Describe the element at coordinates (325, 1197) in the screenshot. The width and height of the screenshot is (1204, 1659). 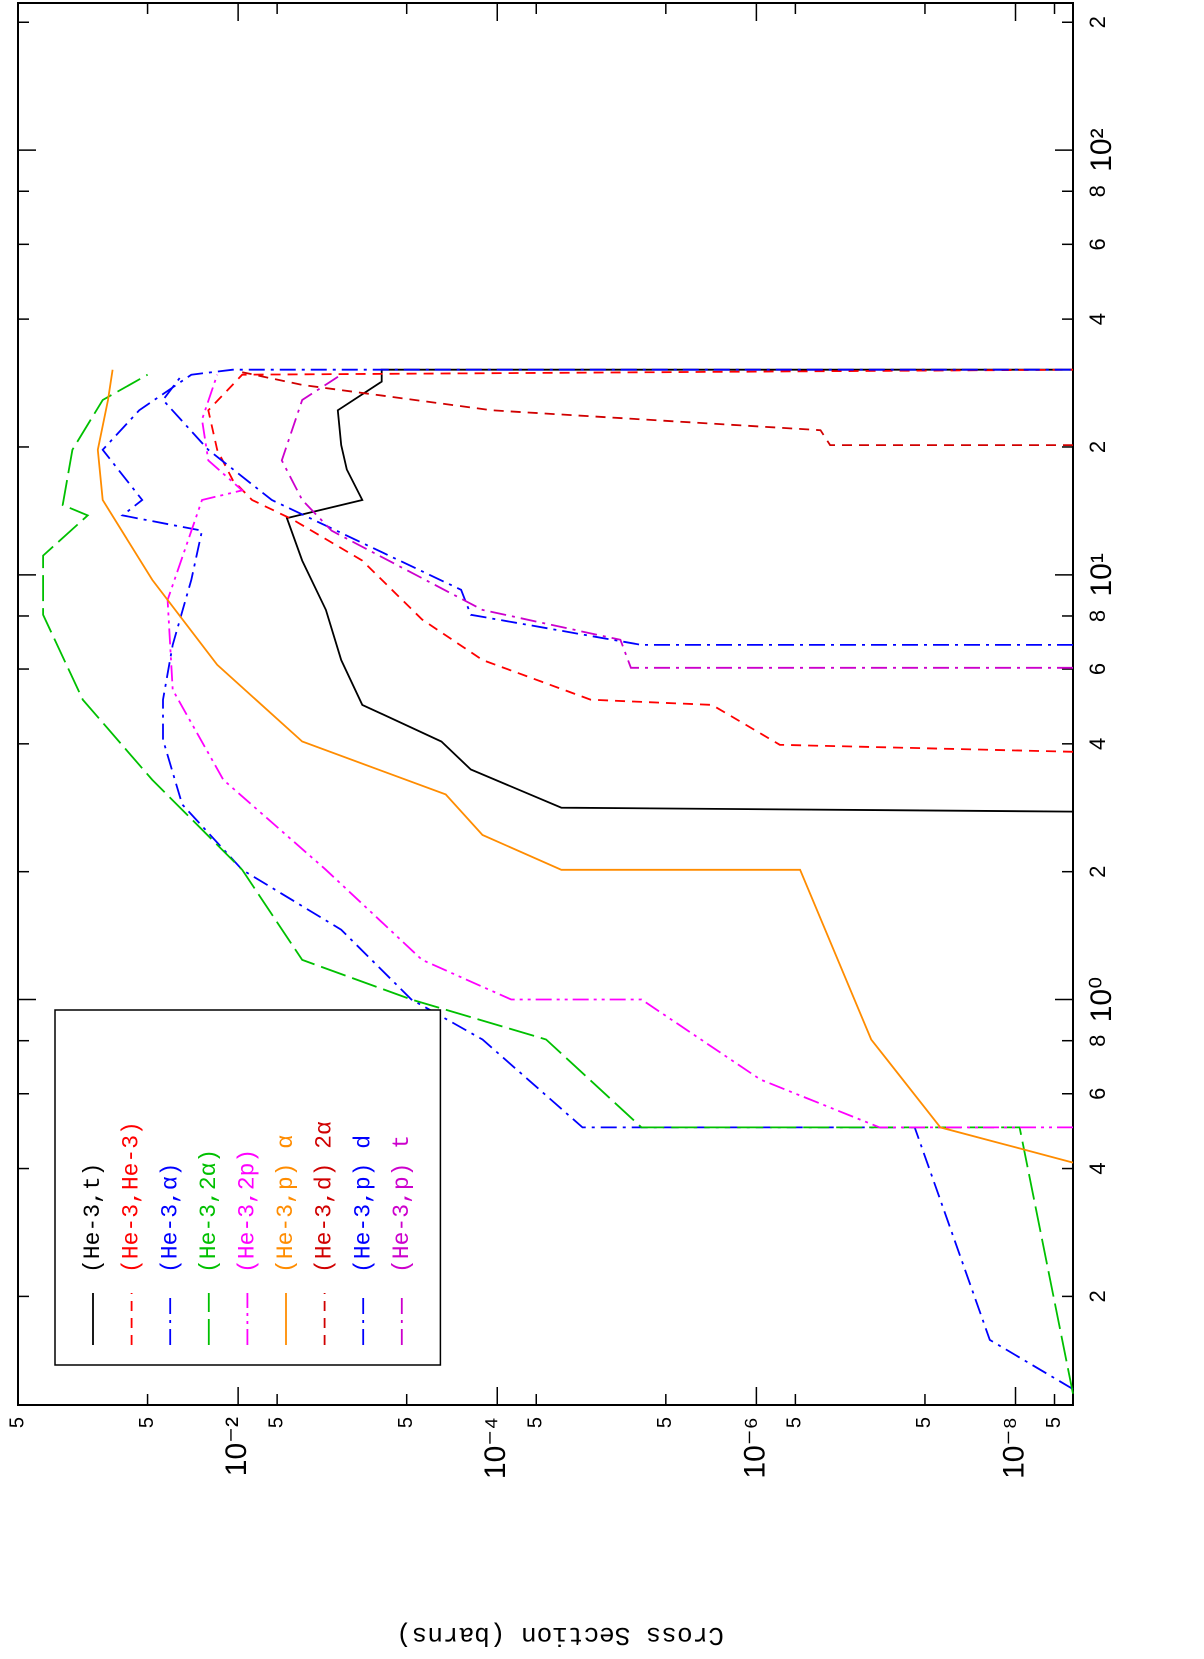
I see `legend-label: (He-3,d) 2α` at that location.